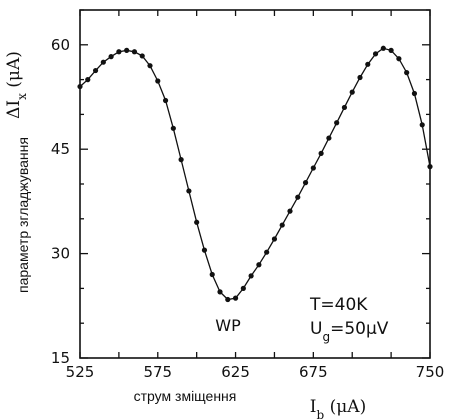  What do you see at coordinates (60, 149) in the screenshot?
I see `y-tick-label: 45` at bounding box center [60, 149].